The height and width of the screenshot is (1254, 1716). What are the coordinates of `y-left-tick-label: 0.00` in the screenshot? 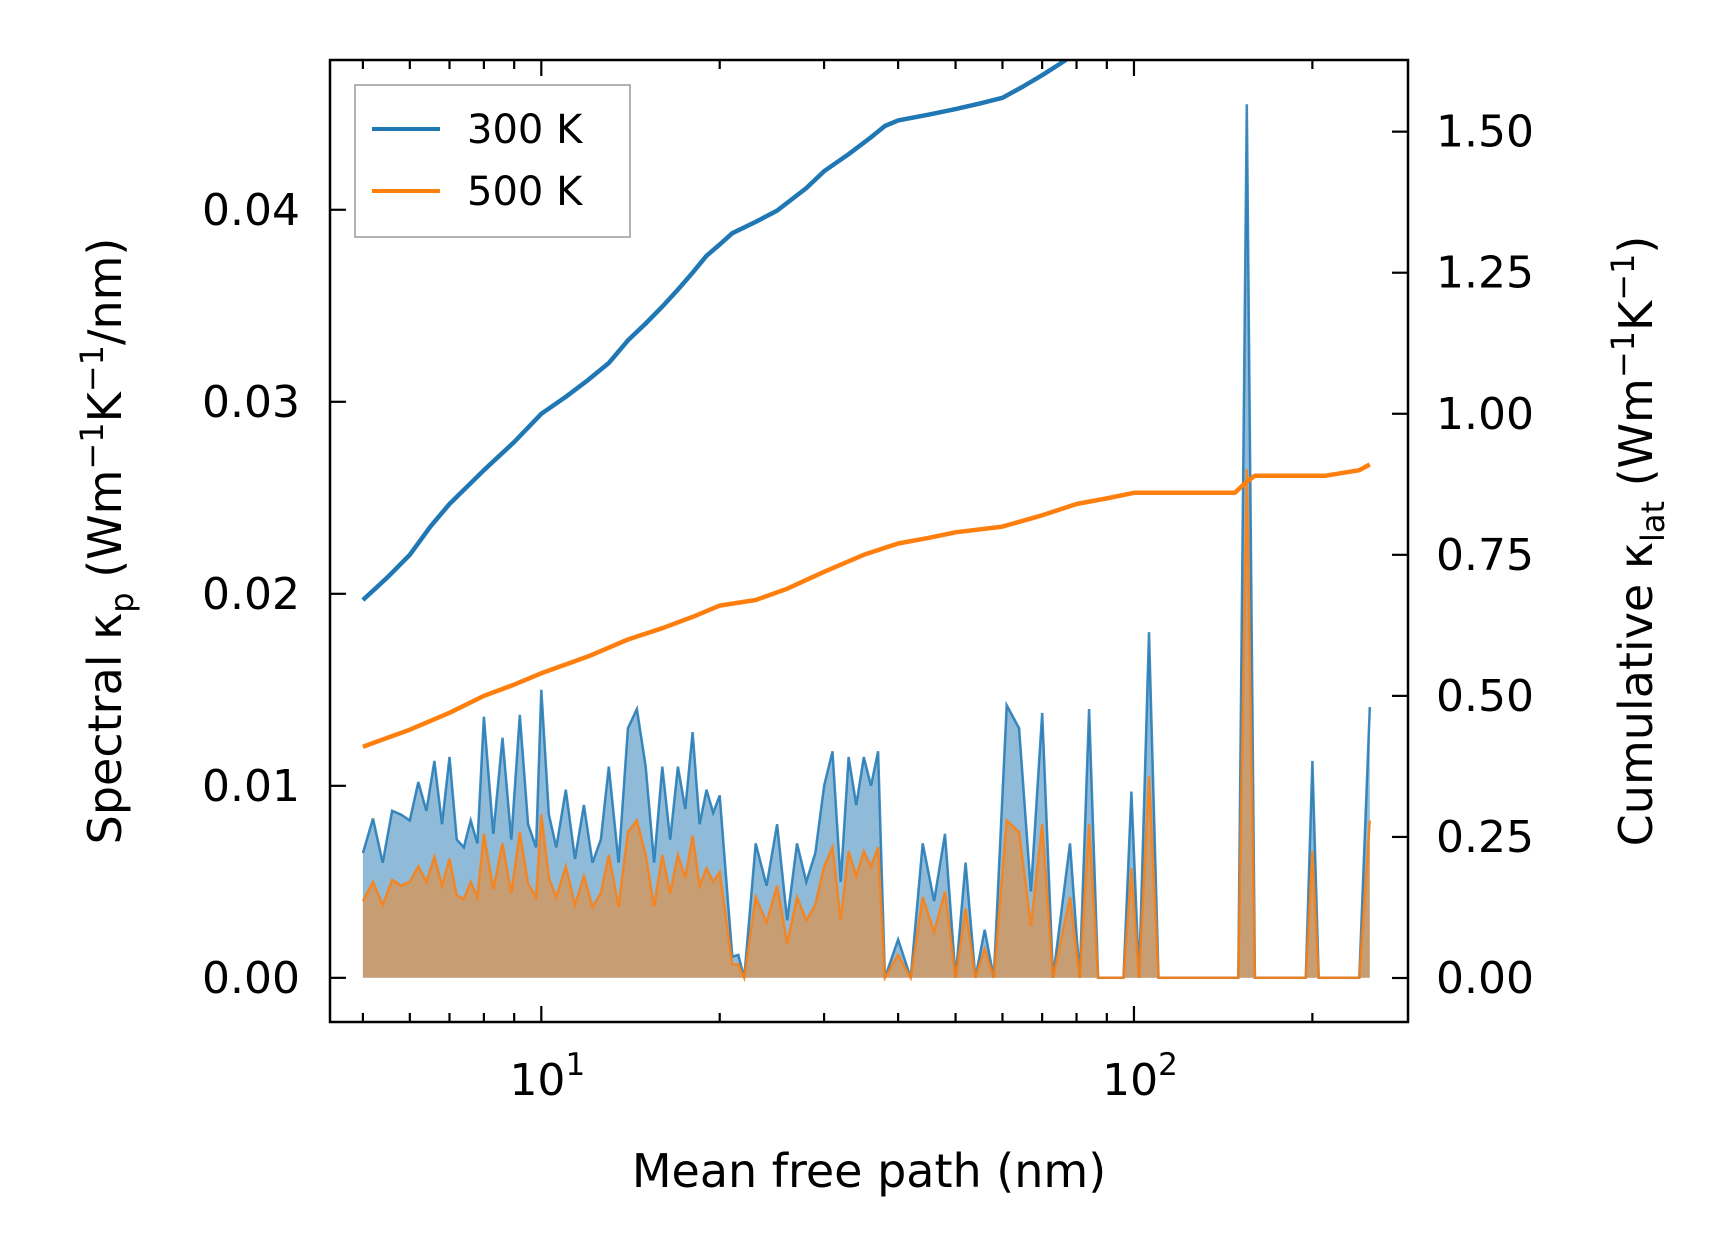 It's located at (251, 978).